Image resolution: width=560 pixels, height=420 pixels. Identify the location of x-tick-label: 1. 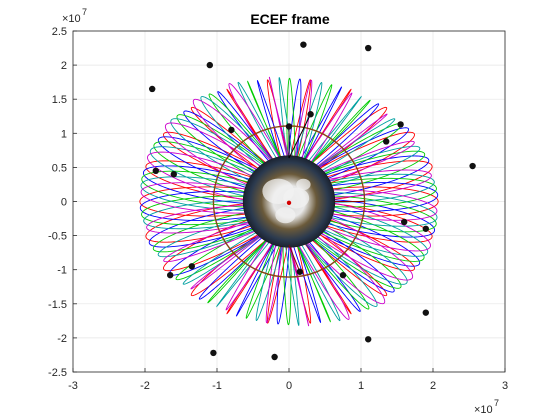
(361, 386).